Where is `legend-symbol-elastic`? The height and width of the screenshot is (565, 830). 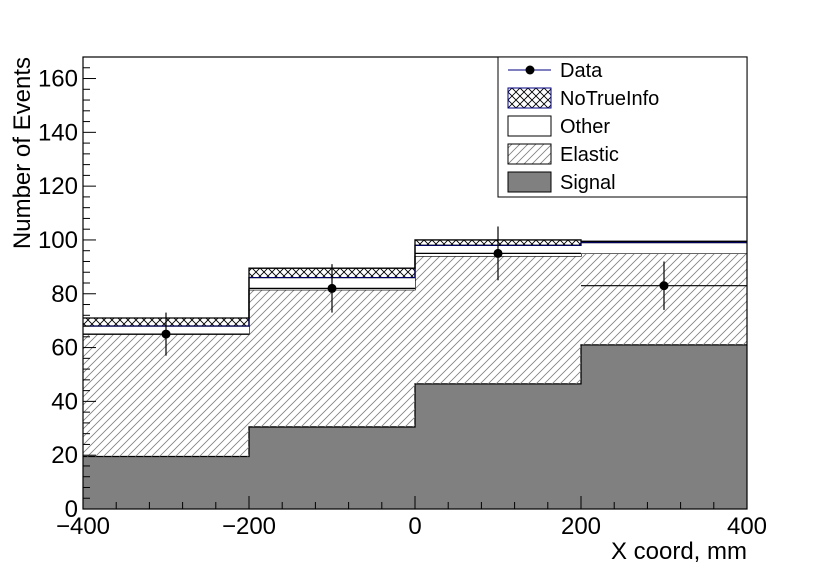
legend-symbol-elastic is located at coordinates (529, 154).